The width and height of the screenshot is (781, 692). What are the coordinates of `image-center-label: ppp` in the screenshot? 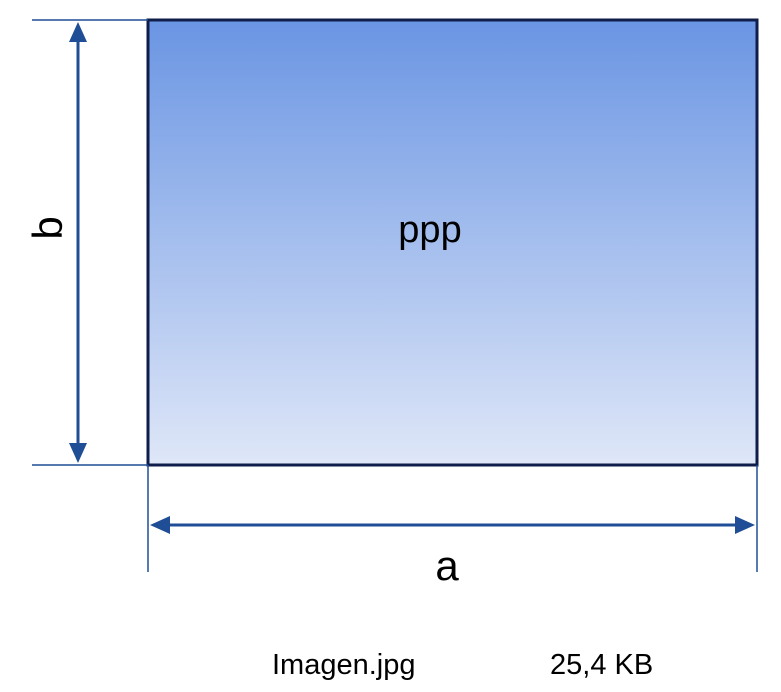 It's located at (429, 230).